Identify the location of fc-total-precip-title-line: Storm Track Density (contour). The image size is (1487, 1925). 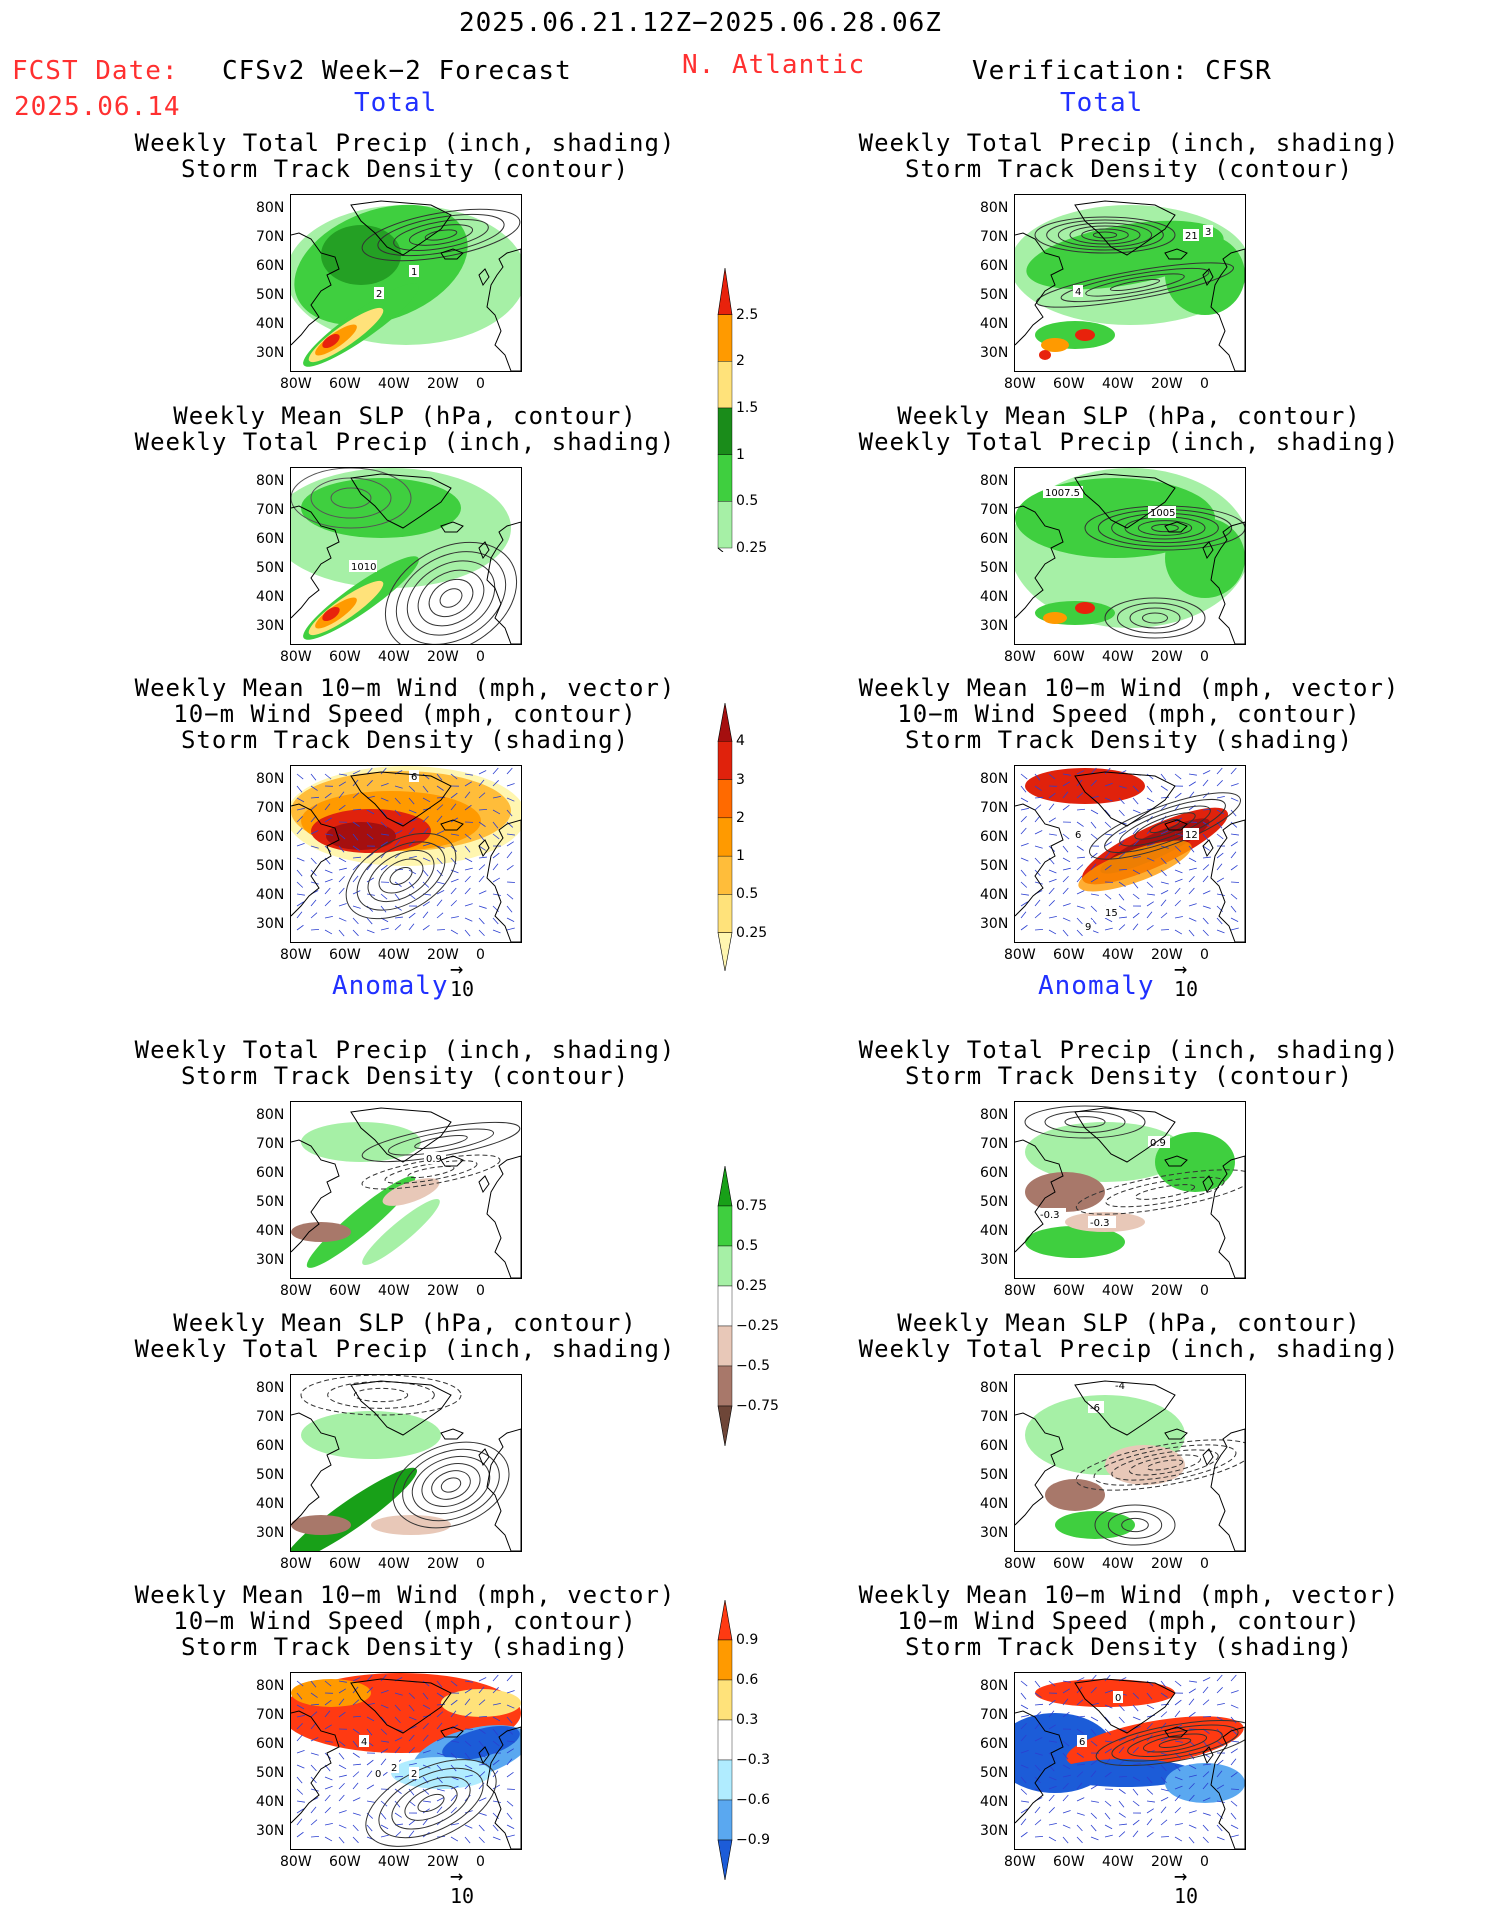
(405, 169).